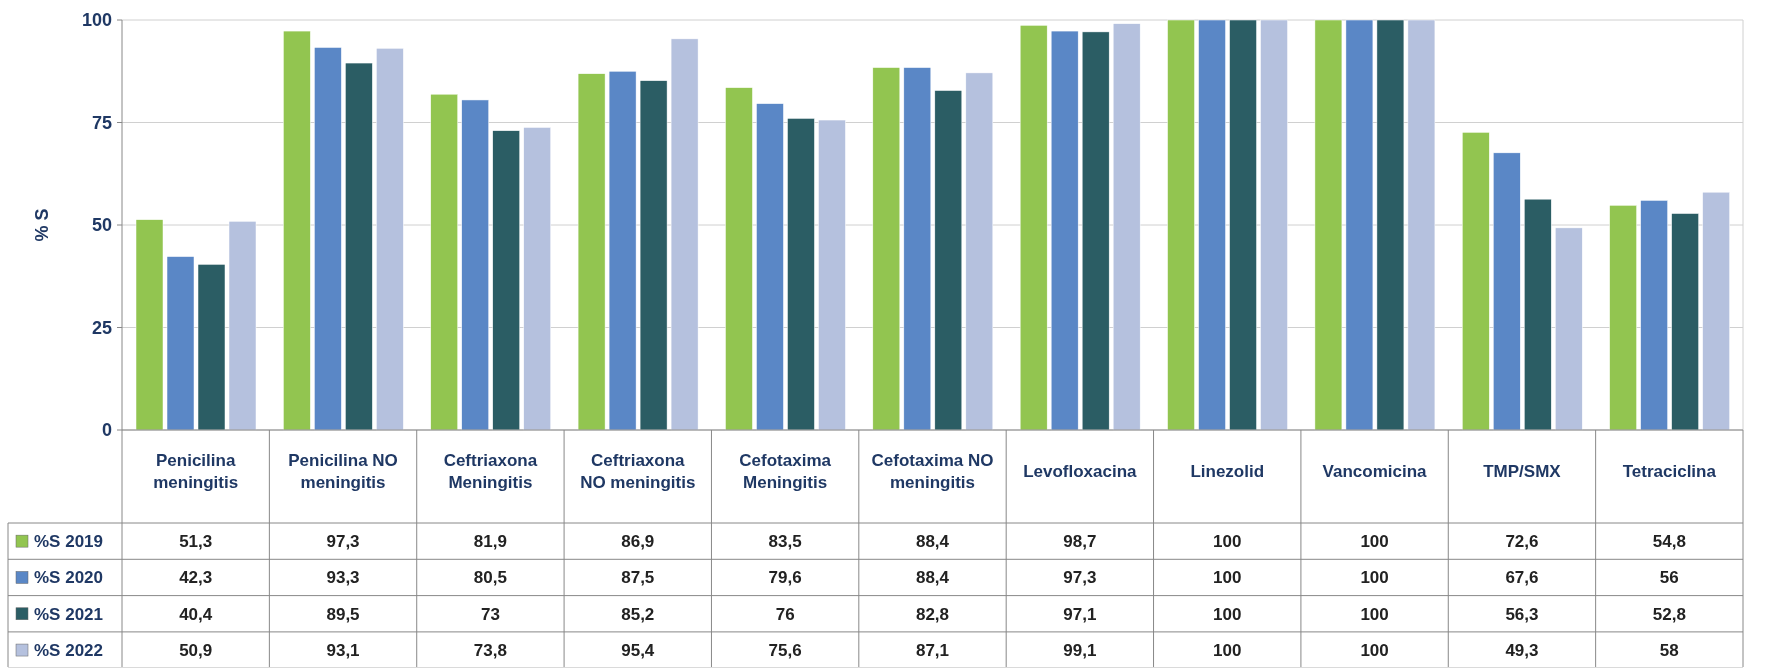  Describe the element at coordinates (343, 650) in the screenshot. I see `data-label: 93,1` at that location.